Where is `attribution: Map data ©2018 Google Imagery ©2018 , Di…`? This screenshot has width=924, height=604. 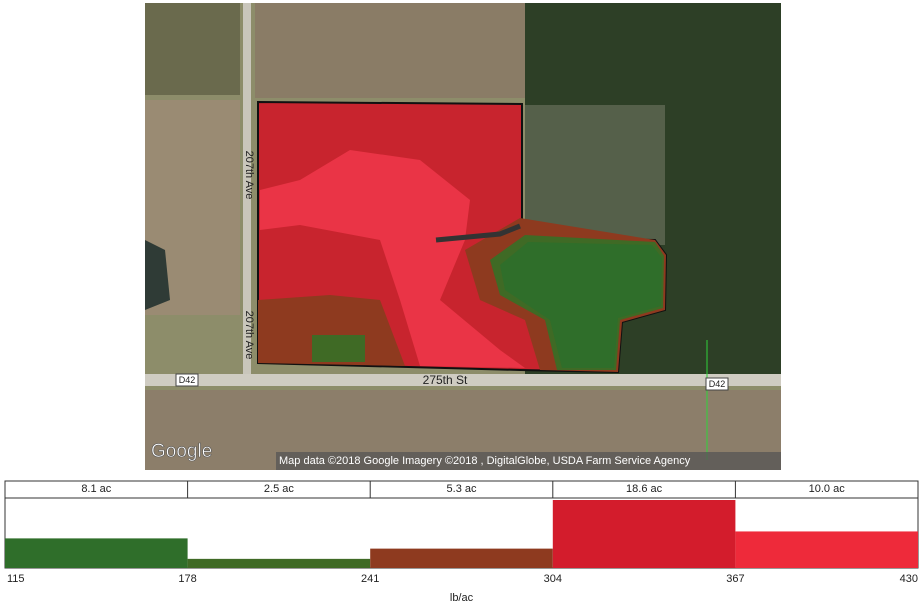
attribution: Map data ©2018 Google Imagery ©2018 , Di… is located at coordinates (485, 461).